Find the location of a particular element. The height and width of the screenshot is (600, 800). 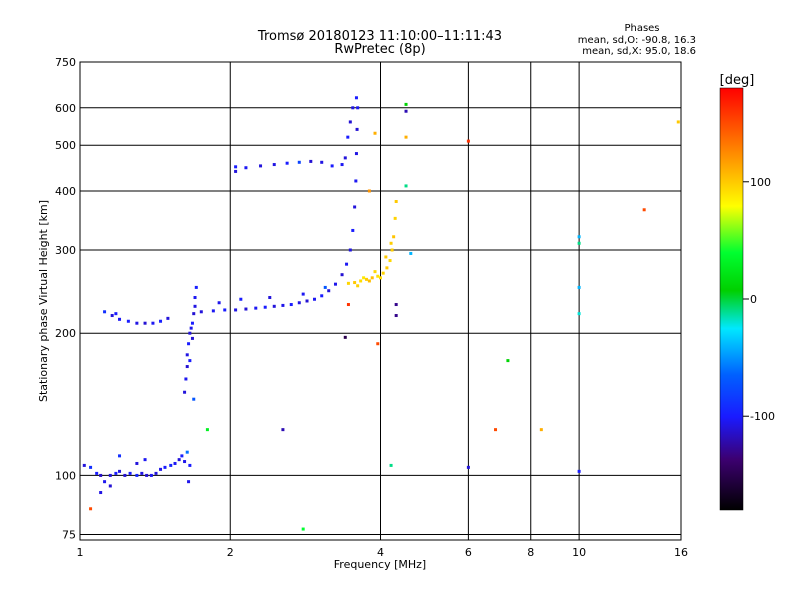

y-tick-label: 400 is located at coordinates (65, 191).